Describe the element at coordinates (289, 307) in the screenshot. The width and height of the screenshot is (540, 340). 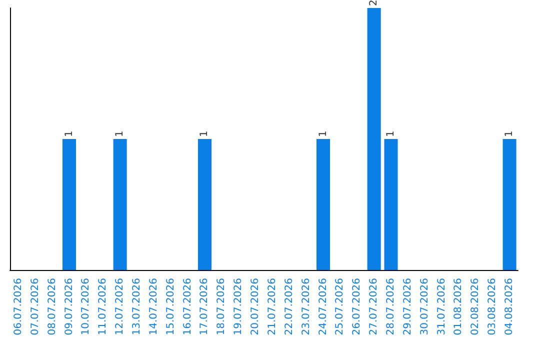
I see `x-tick-label: 22.07.2026` at that location.